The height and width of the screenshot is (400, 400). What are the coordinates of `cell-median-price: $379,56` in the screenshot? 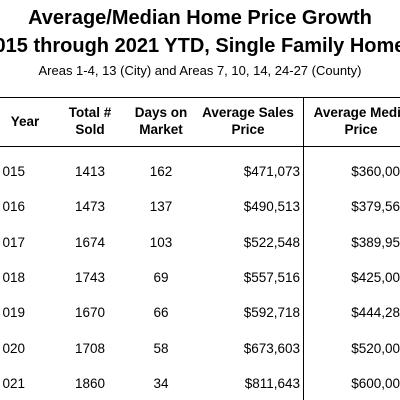 It's located at (375, 206).